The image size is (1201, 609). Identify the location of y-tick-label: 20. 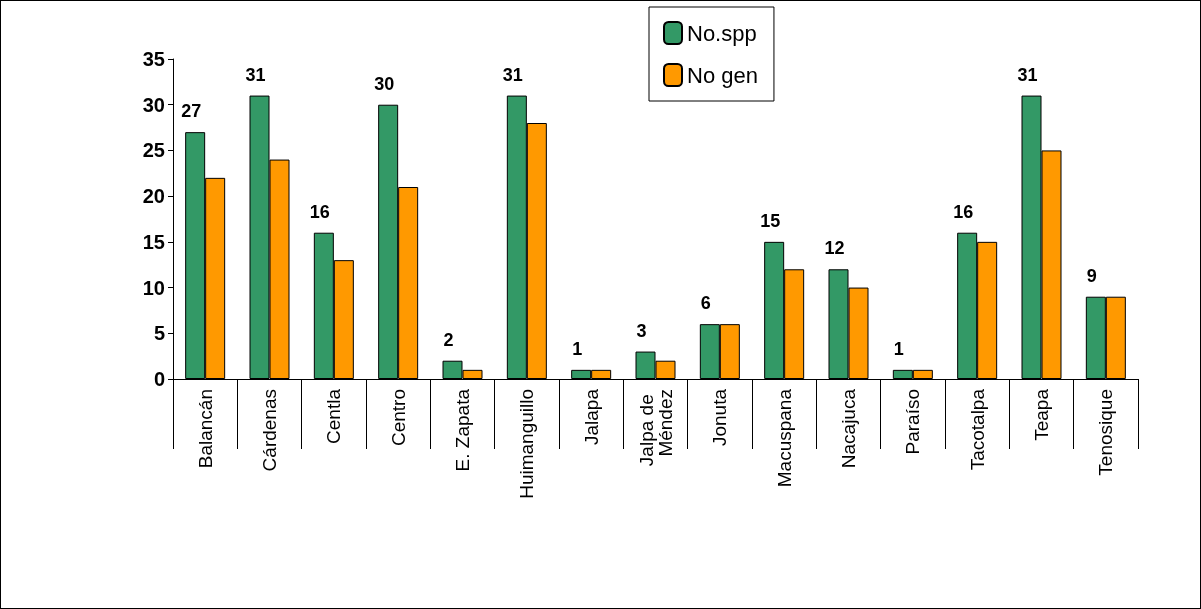
(153, 196).